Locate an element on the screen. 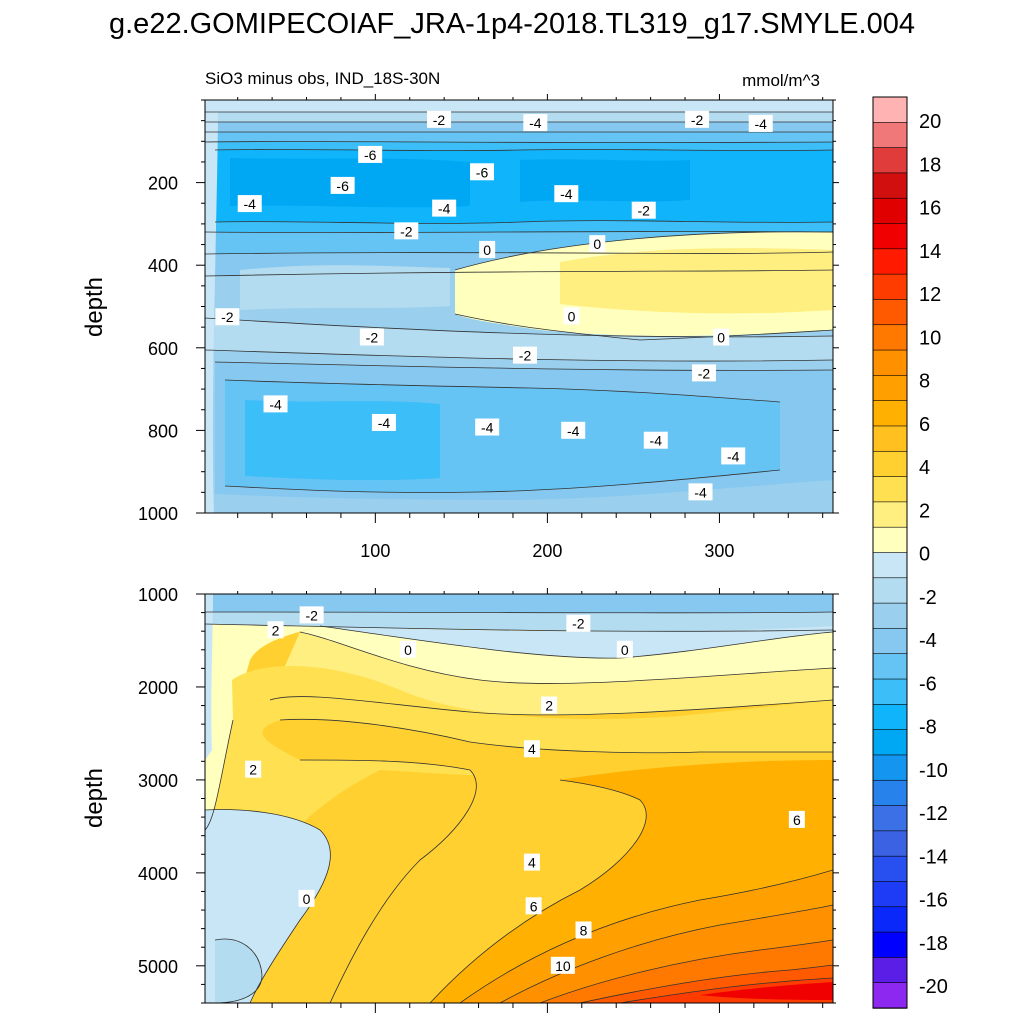  bottom-contour-label: 10 is located at coordinates (563, 966).